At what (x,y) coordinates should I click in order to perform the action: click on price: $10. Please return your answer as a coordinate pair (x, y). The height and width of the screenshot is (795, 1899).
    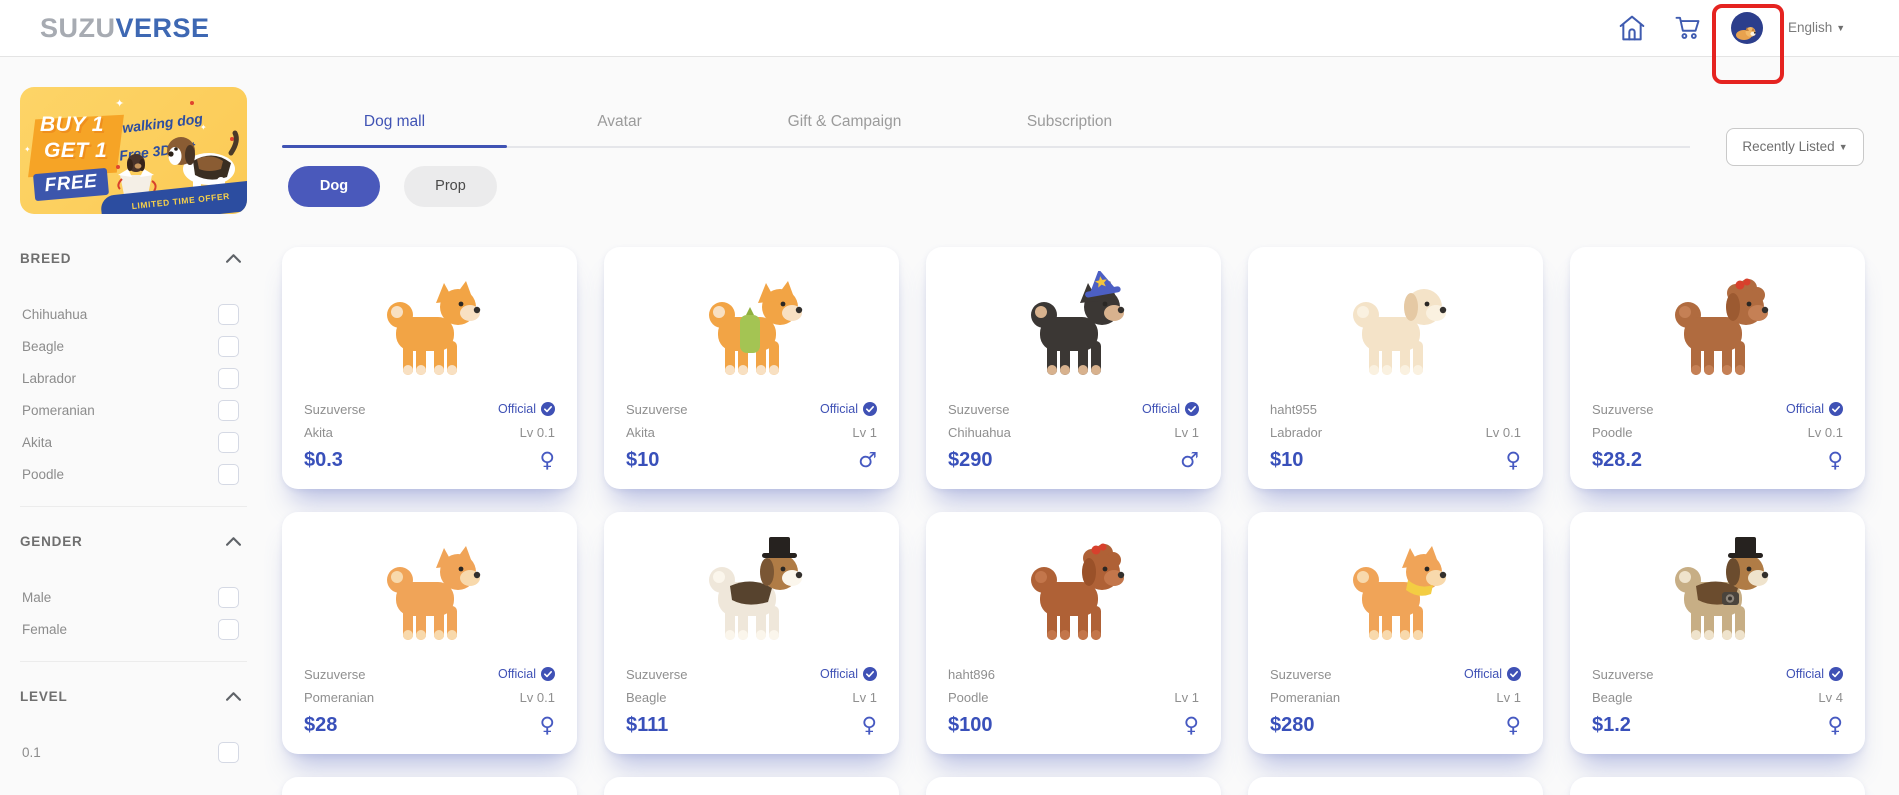
    Looking at the image, I should click on (1287, 459).